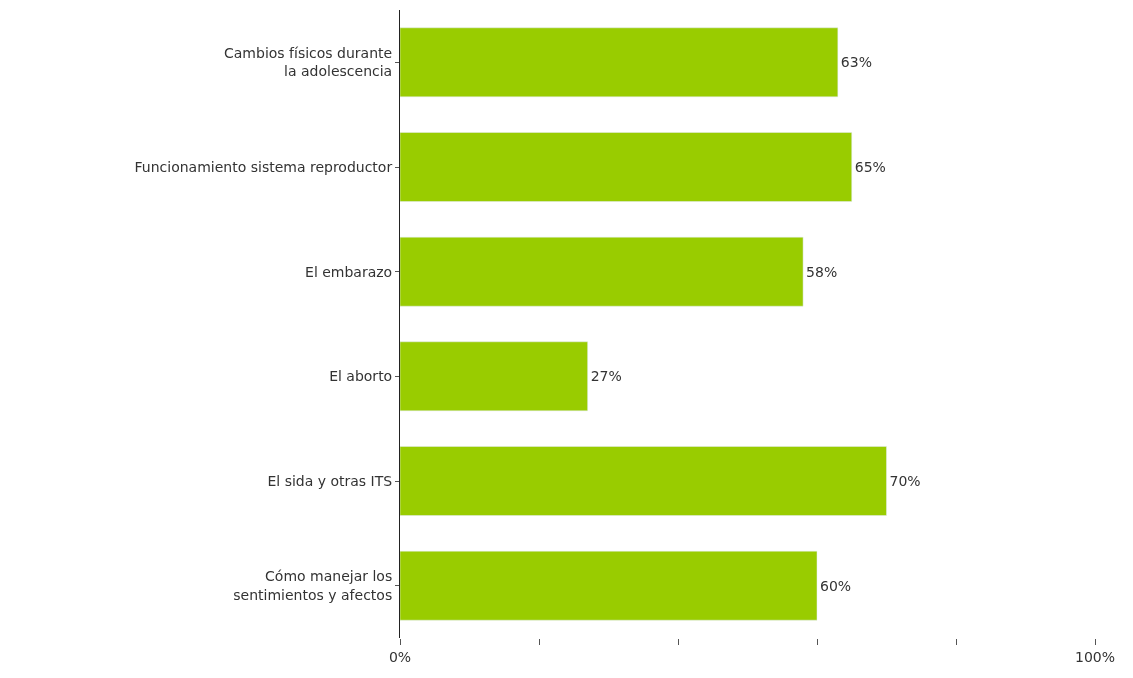 This screenshot has height=678, width=1133. Describe the element at coordinates (1095, 656) in the screenshot. I see `x-tick-label: 100%` at that location.